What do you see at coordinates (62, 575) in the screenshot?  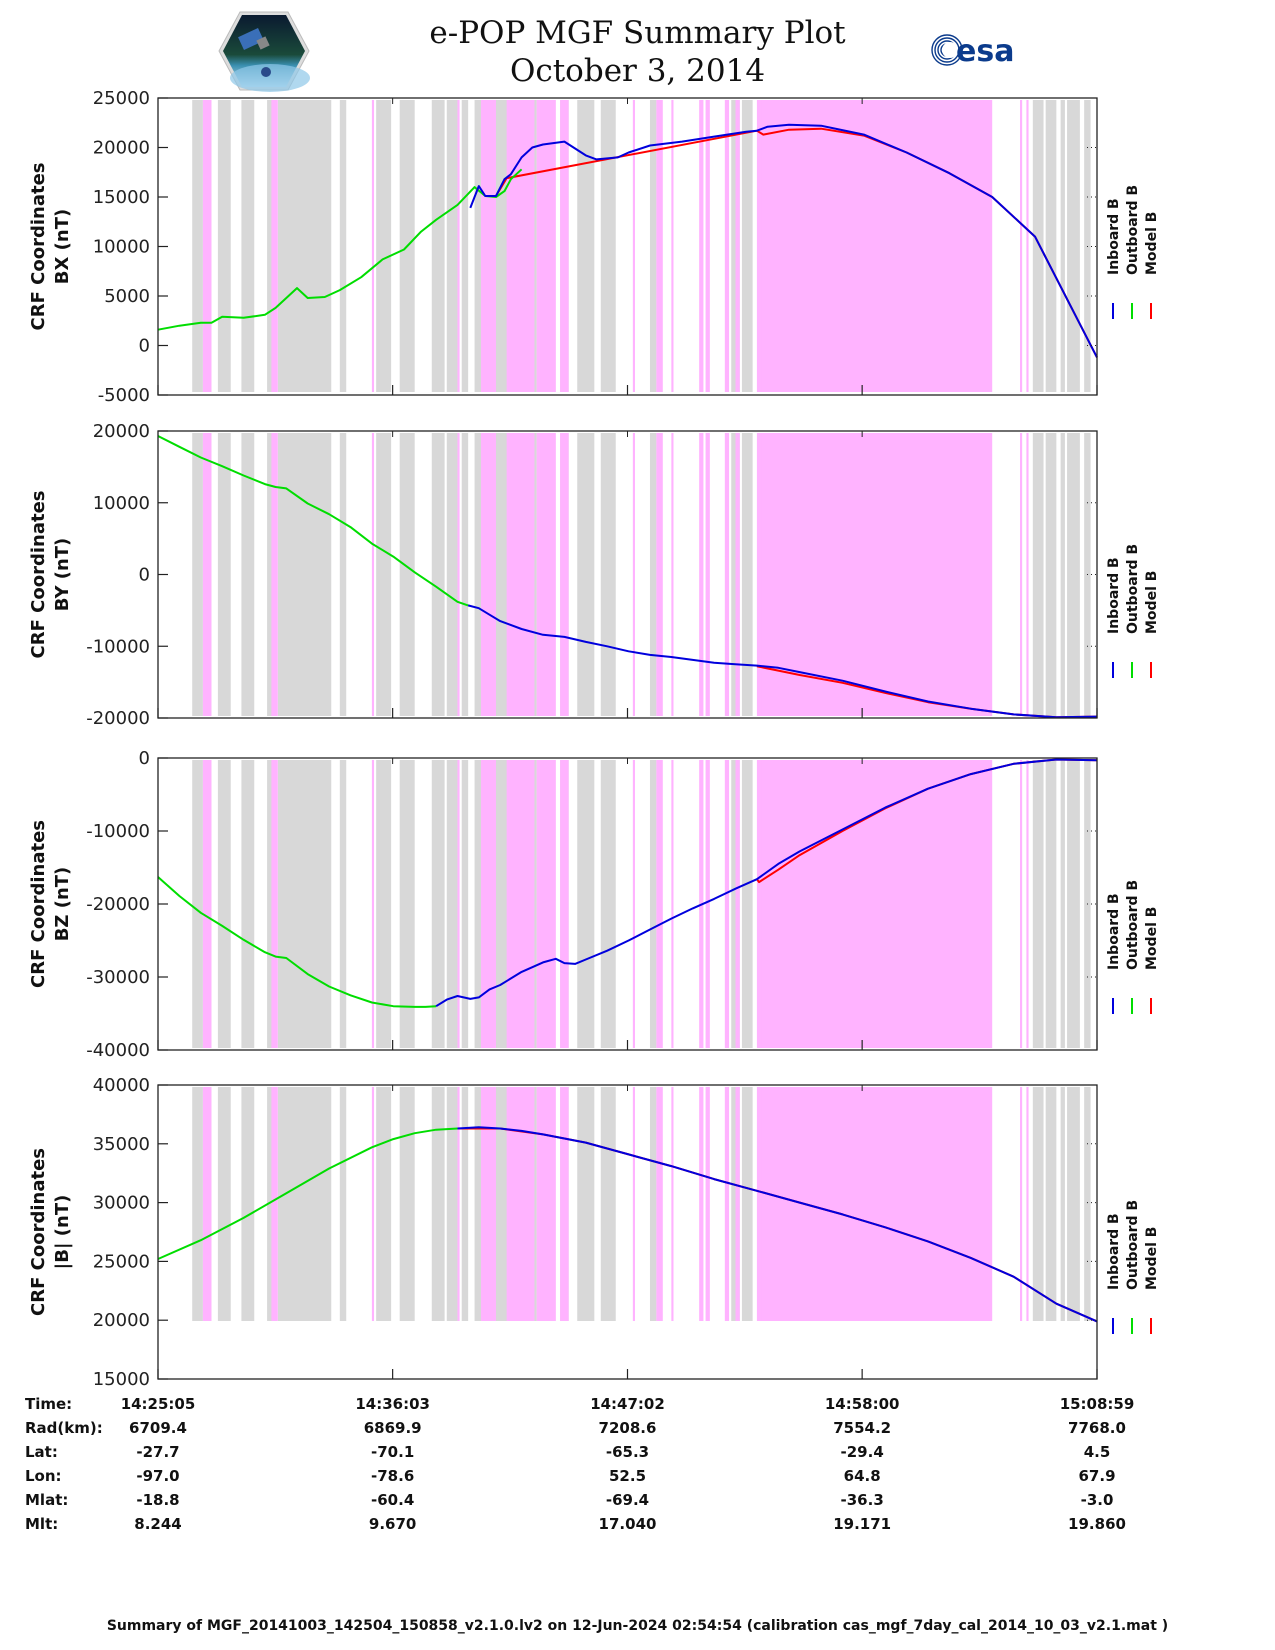 I see `y-axis-label-line2: BY (nT)` at bounding box center [62, 575].